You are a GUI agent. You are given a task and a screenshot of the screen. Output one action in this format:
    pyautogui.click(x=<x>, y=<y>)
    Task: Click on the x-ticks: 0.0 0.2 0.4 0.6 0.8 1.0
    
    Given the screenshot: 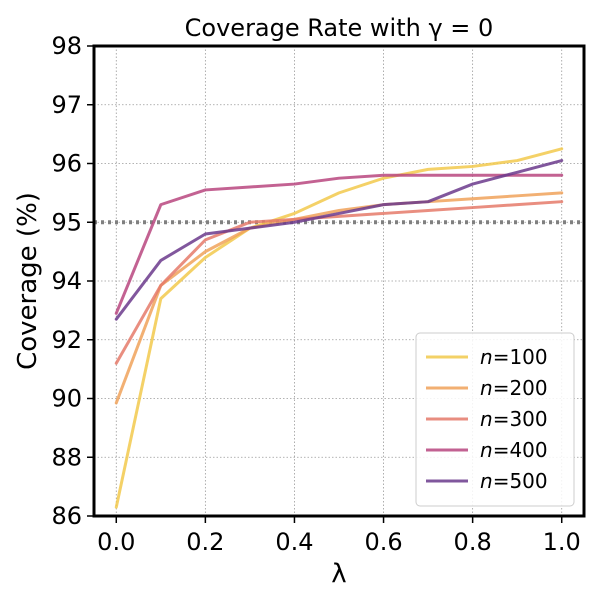 What is the action you would take?
    pyautogui.click(x=339, y=536)
    